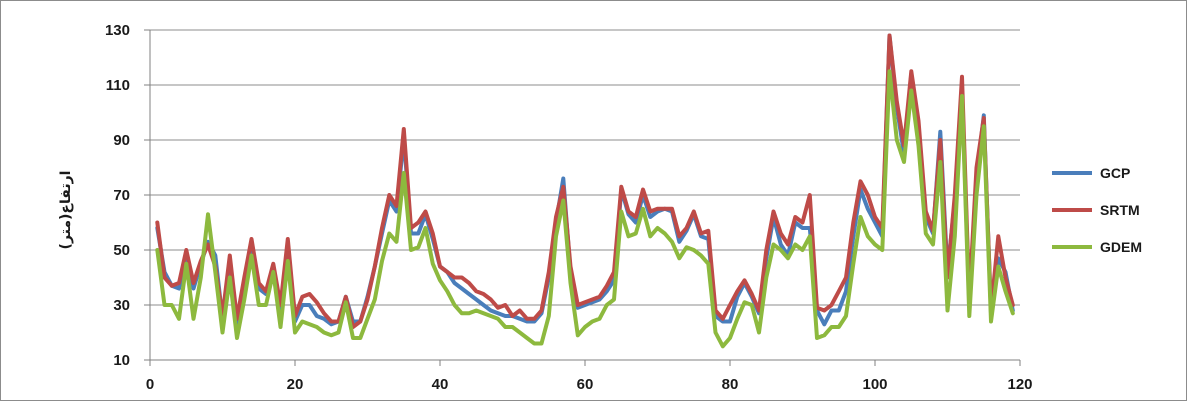 The image size is (1187, 401). What do you see at coordinates (1121, 247) in the screenshot?
I see `legend-label-gdem: GDEM` at bounding box center [1121, 247].